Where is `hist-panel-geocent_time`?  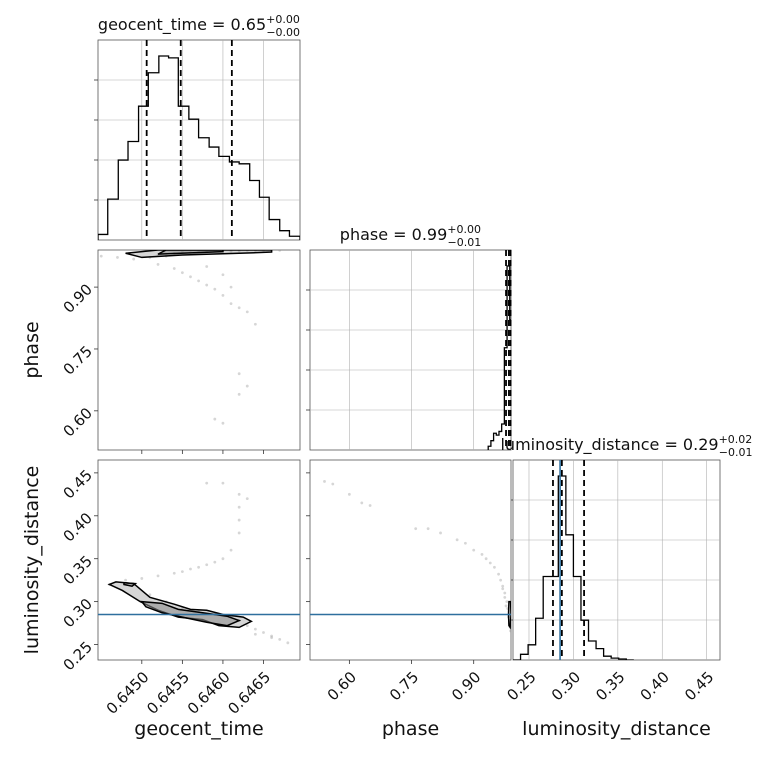 hist-panel-geocent_time is located at coordinates (197, 140).